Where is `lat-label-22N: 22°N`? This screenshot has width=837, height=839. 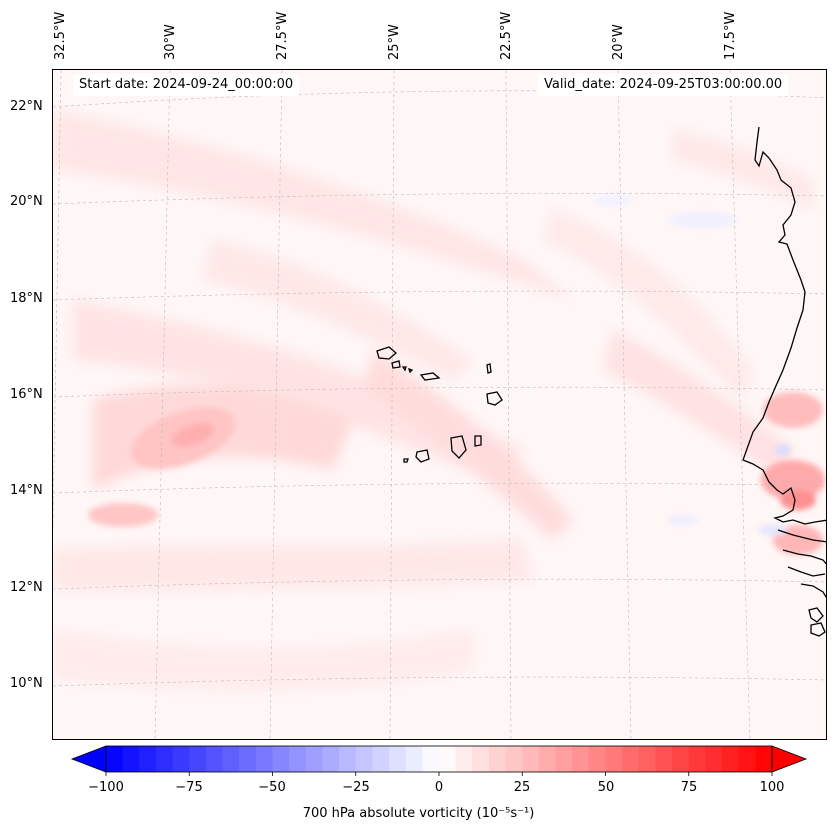 lat-label-22N: 22°N is located at coordinates (26, 106).